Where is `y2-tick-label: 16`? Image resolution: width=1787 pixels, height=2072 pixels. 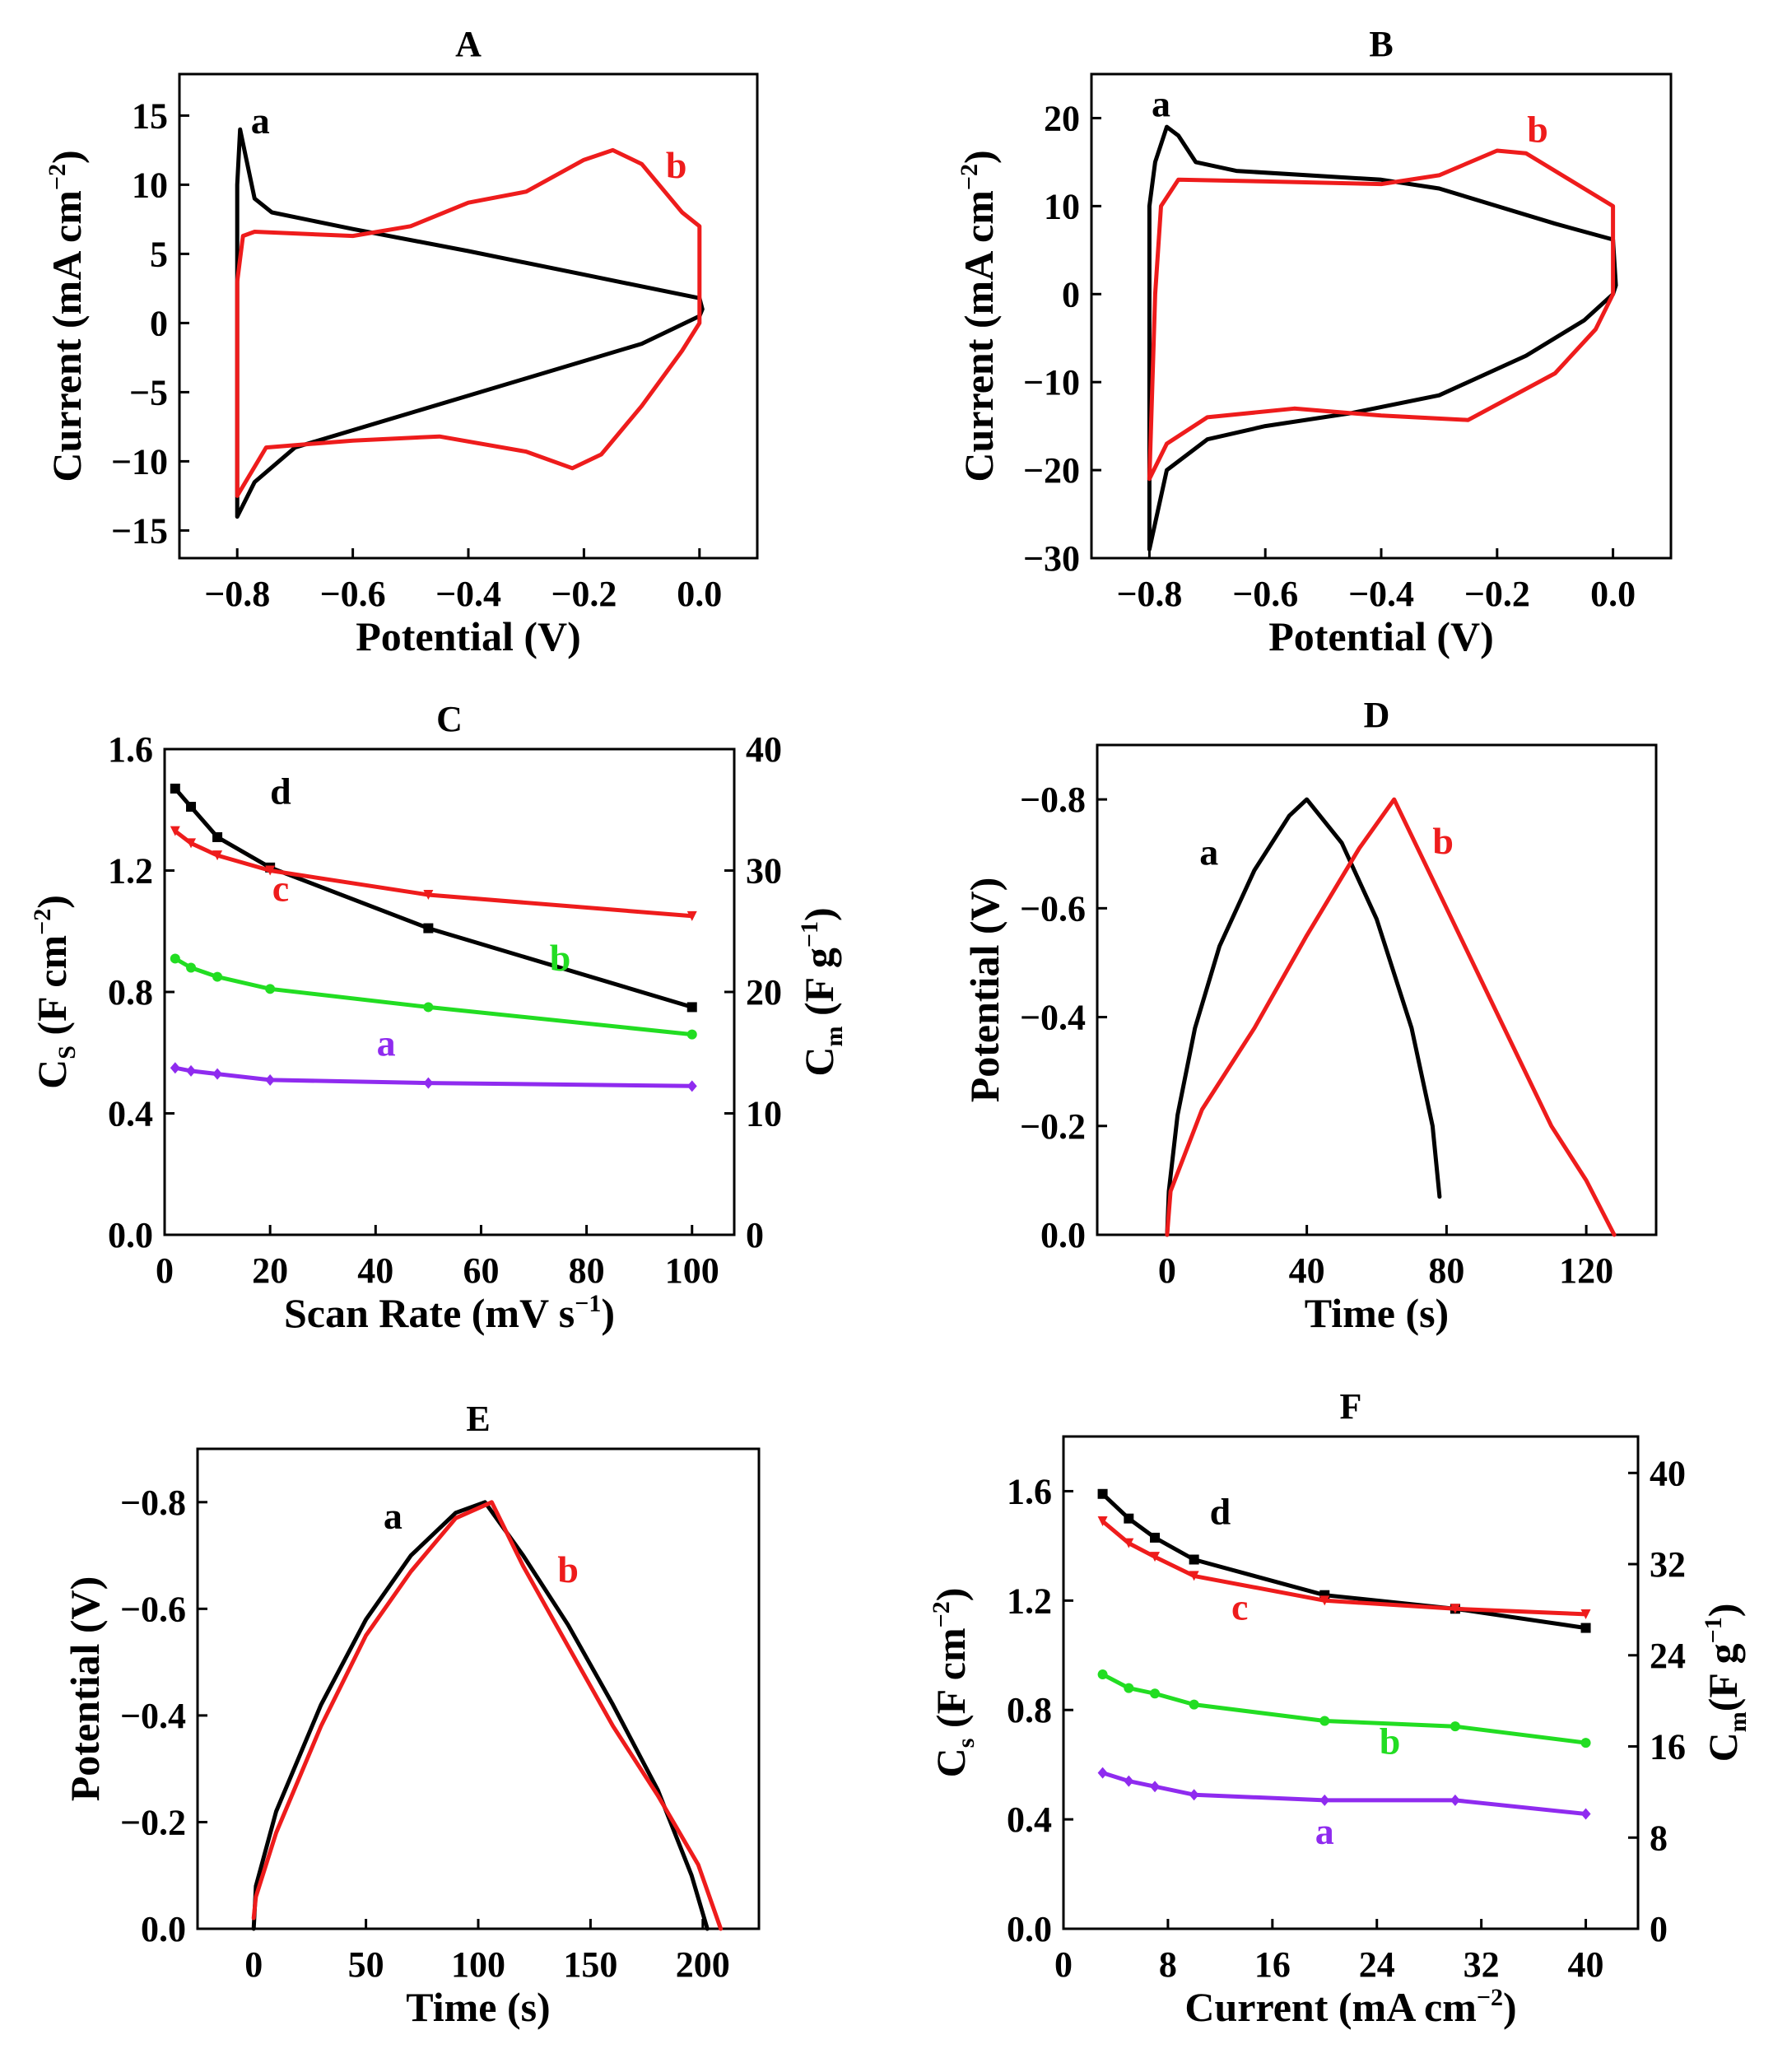
y2-tick-label: 16 is located at coordinates (1668, 1747).